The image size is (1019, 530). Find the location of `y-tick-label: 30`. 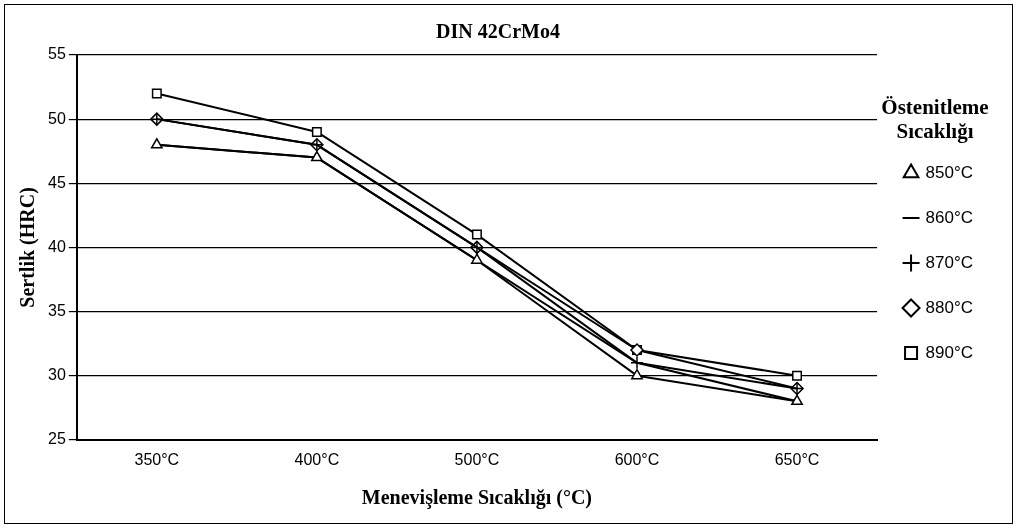

y-tick-label: 30 is located at coordinates (57, 375).